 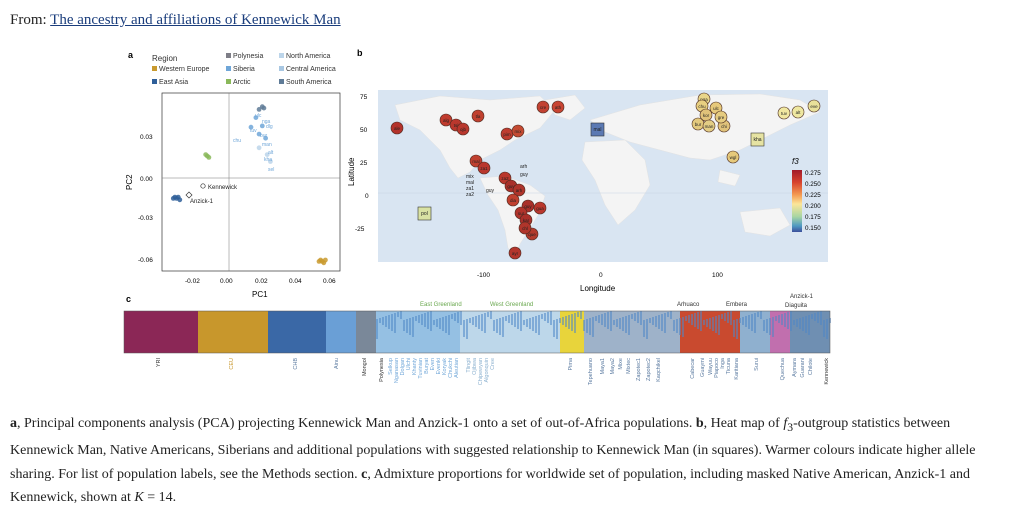 What do you see at coordinates (813, 195) in the screenshot?
I see `colorbar-tick-2: 0.225` at bounding box center [813, 195].